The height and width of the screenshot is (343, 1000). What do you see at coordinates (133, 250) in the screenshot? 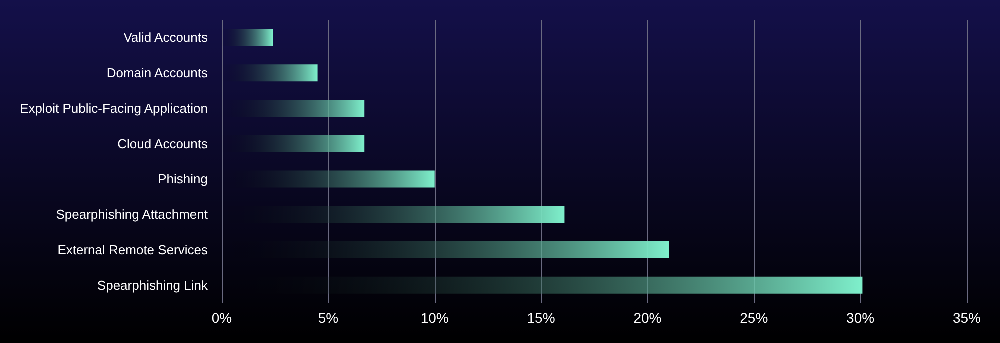
I see `y-tick-label: External Remote Services` at bounding box center [133, 250].